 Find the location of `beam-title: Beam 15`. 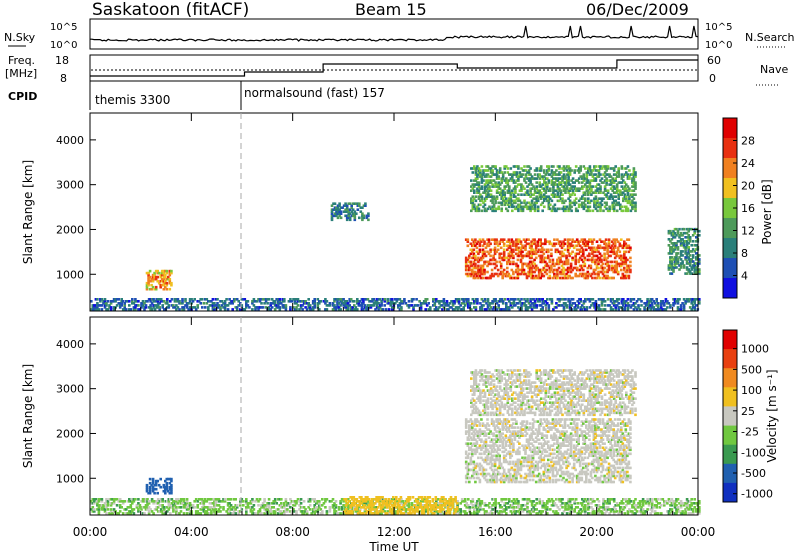

beam-title: Beam 15 is located at coordinates (391, 9).